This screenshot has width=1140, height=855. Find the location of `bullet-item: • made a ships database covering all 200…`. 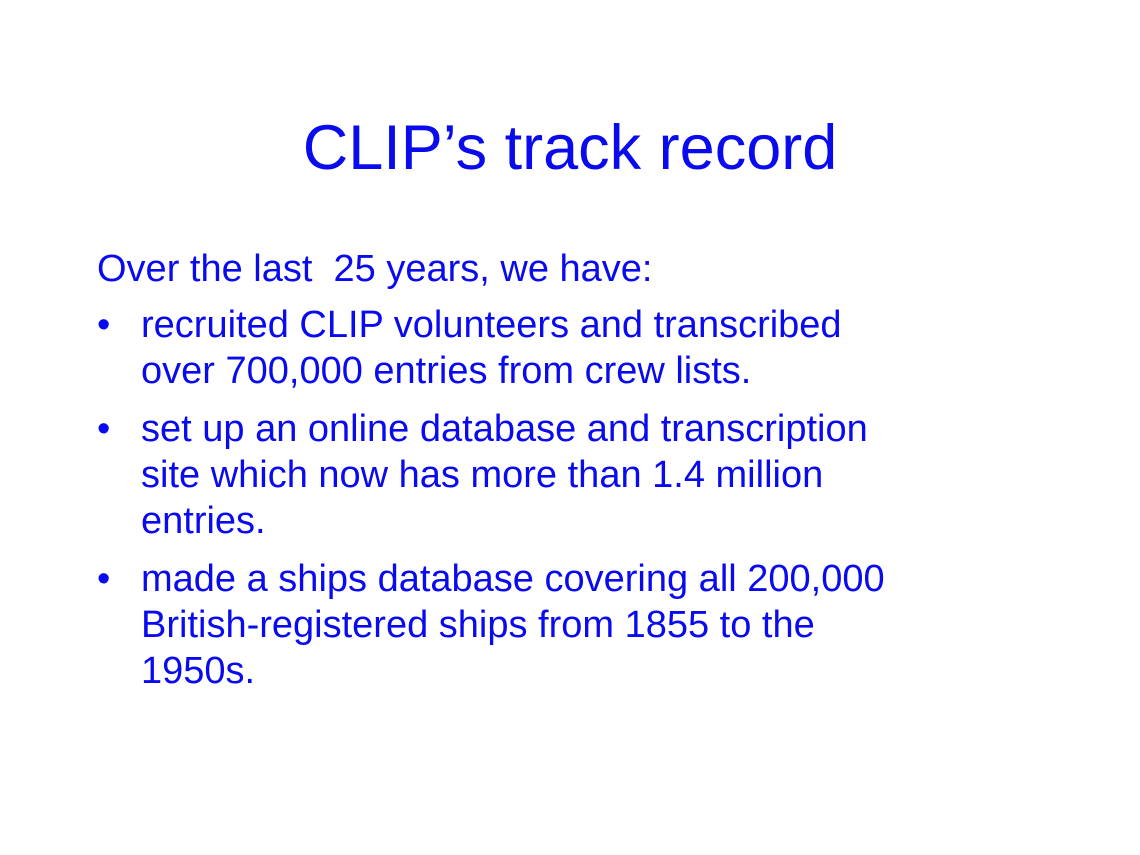

bullet-item: • made a ships database covering all 200… is located at coordinates (577, 625).